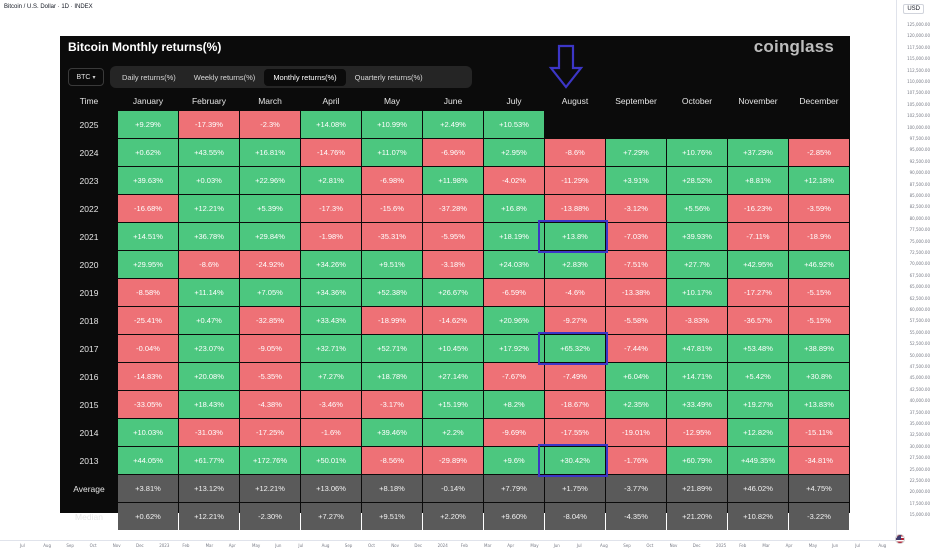  Describe the element at coordinates (270, 180) in the screenshot. I see `table-cell: +22.96%` at that location.